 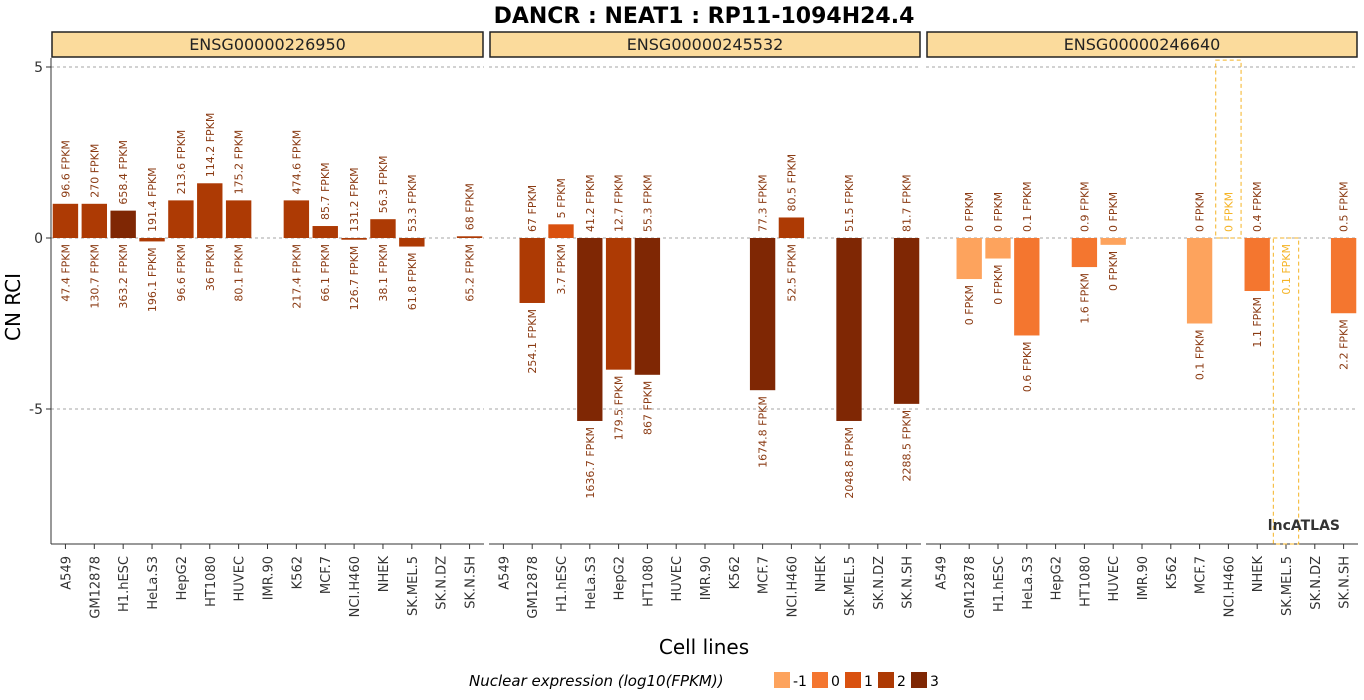 I want to click on x-tick-label: A549, so click(x=66, y=573).